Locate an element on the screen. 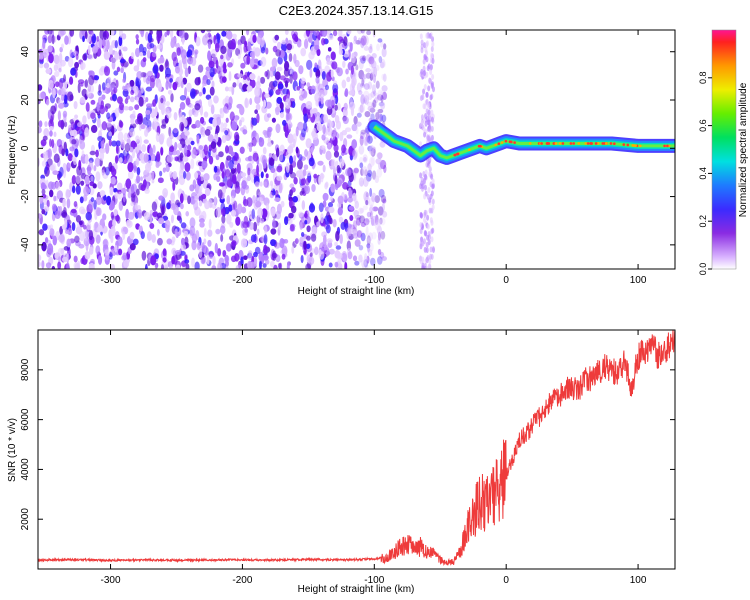 The height and width of the screenshot is (600, 750). colorbar-gradient is located at coordinates (724, 149).